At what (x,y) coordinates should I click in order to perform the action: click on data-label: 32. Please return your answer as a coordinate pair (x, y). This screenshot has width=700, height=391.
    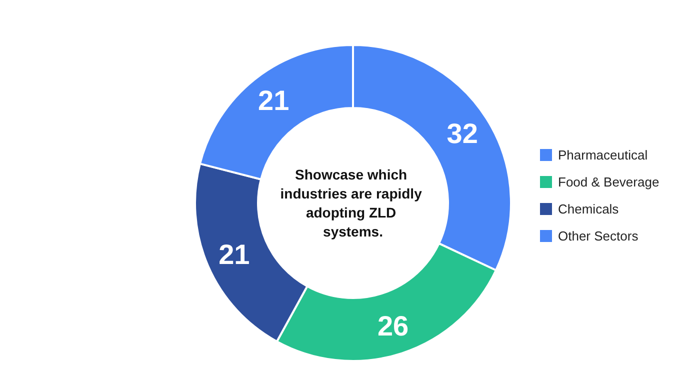
    Looking at the image, I should click on (462, 134).